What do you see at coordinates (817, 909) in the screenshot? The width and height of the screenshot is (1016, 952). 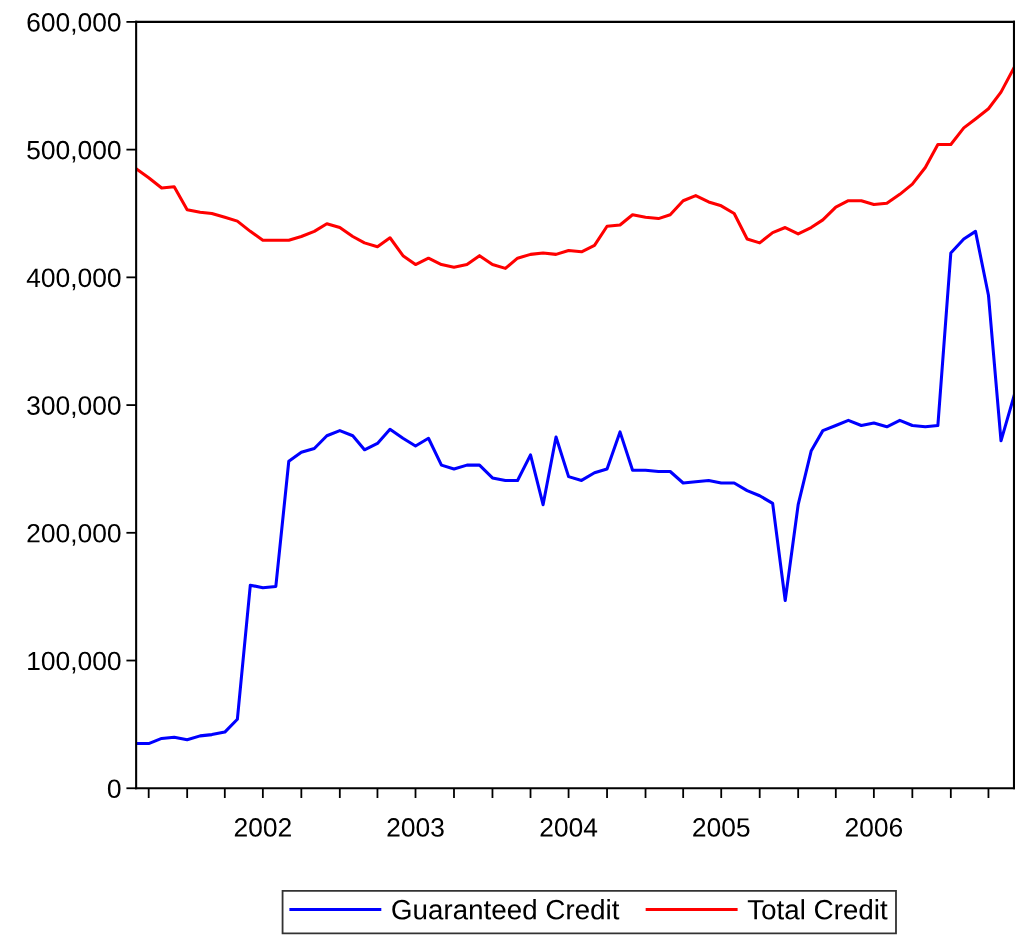 I see `legend-label: Total Credit` at bounding box center [817, 909].